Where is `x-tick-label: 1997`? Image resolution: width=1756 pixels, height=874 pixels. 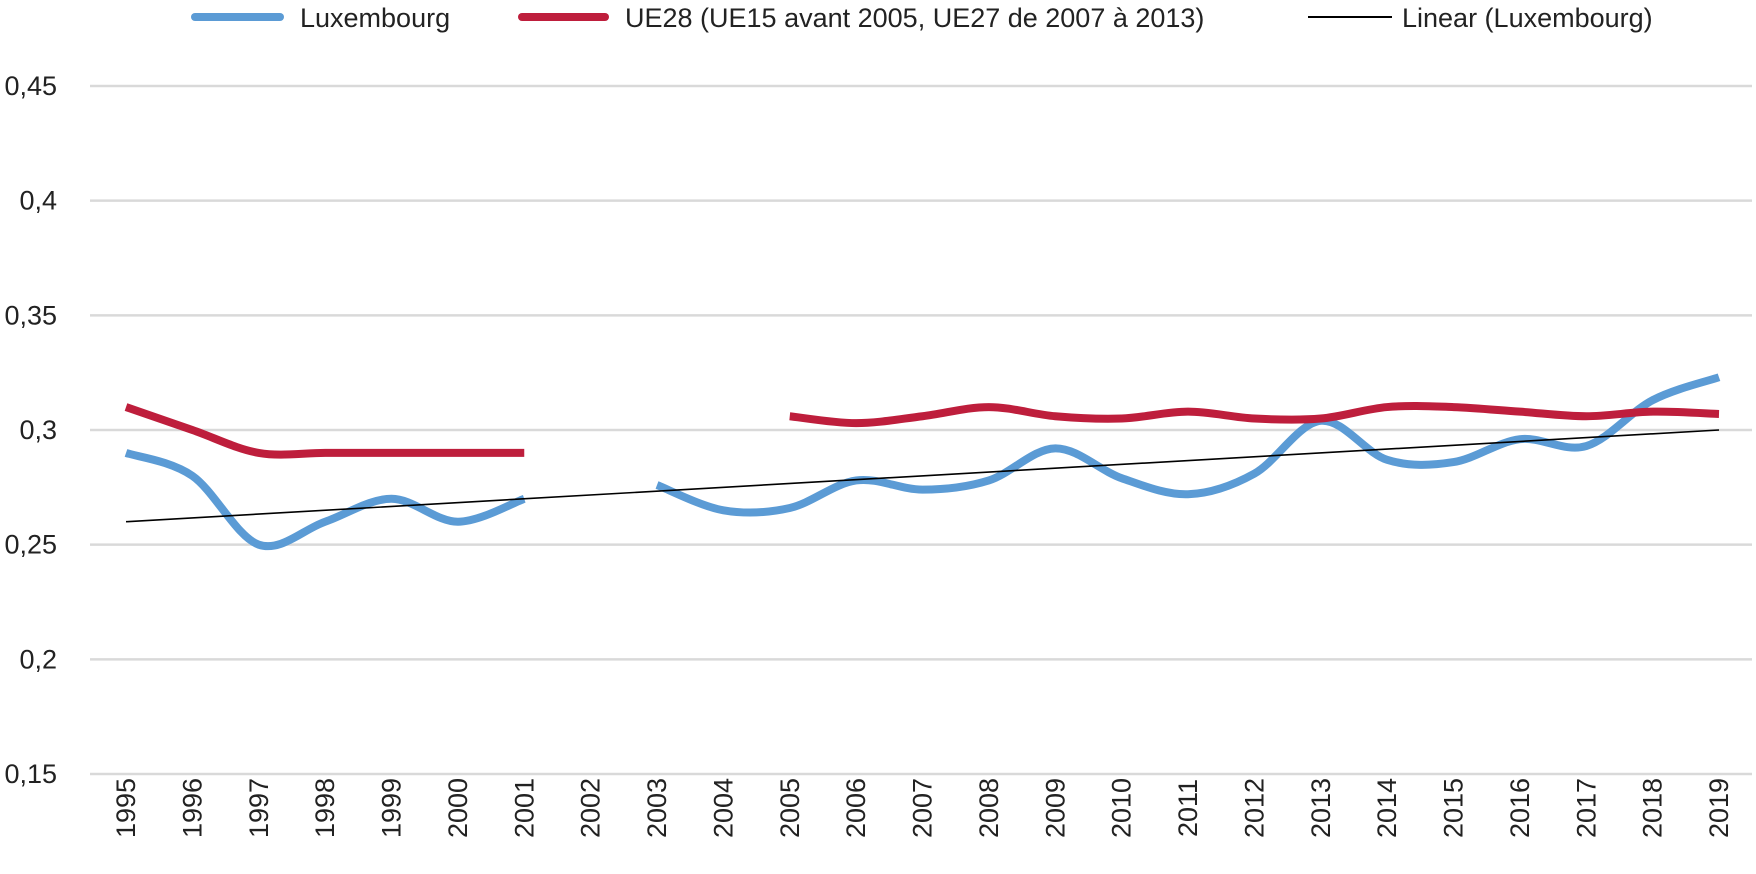 x-tick-label: 1997 is located at coordinates (259, 808).